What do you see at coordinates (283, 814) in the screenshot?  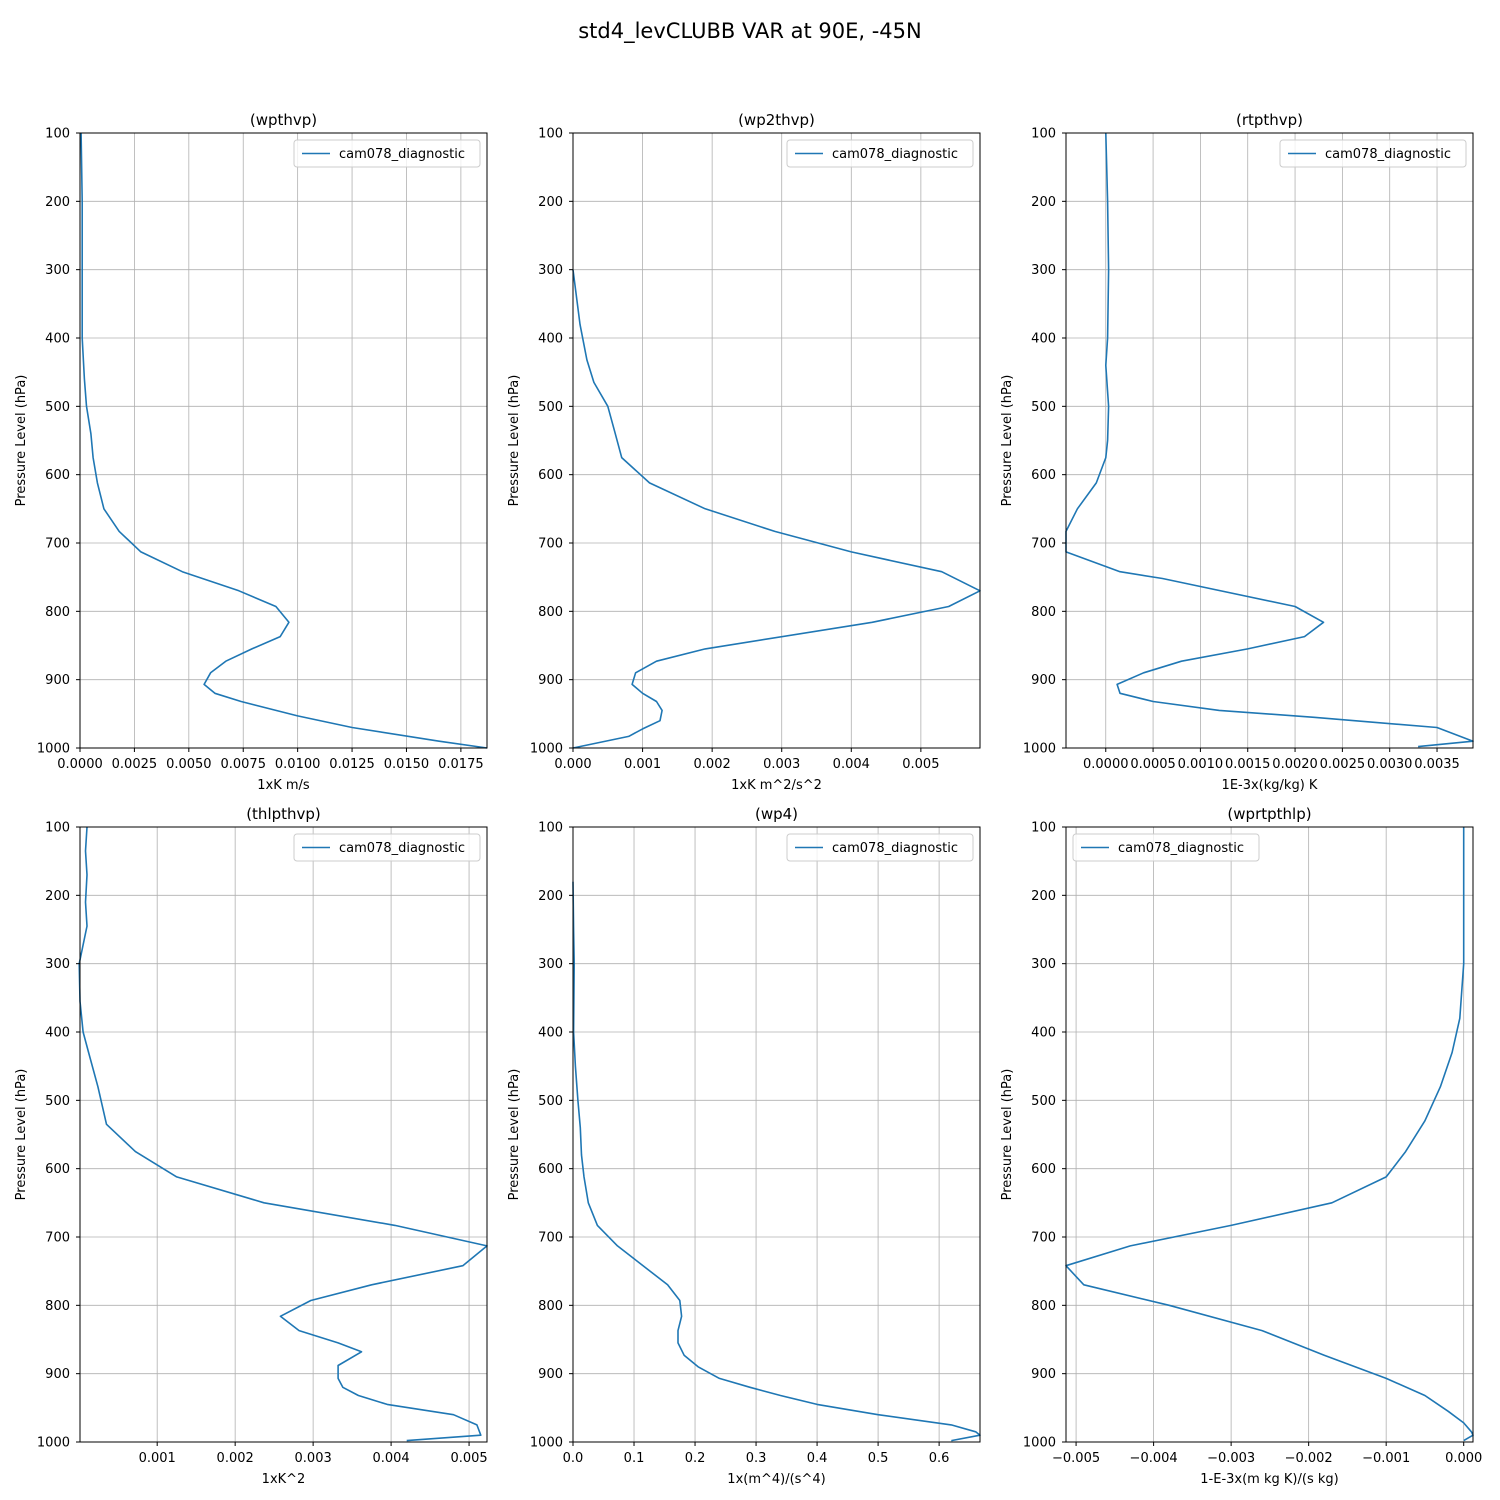 I see `subplot-title: (thlpthvp)` at bounding box center [283, 814].